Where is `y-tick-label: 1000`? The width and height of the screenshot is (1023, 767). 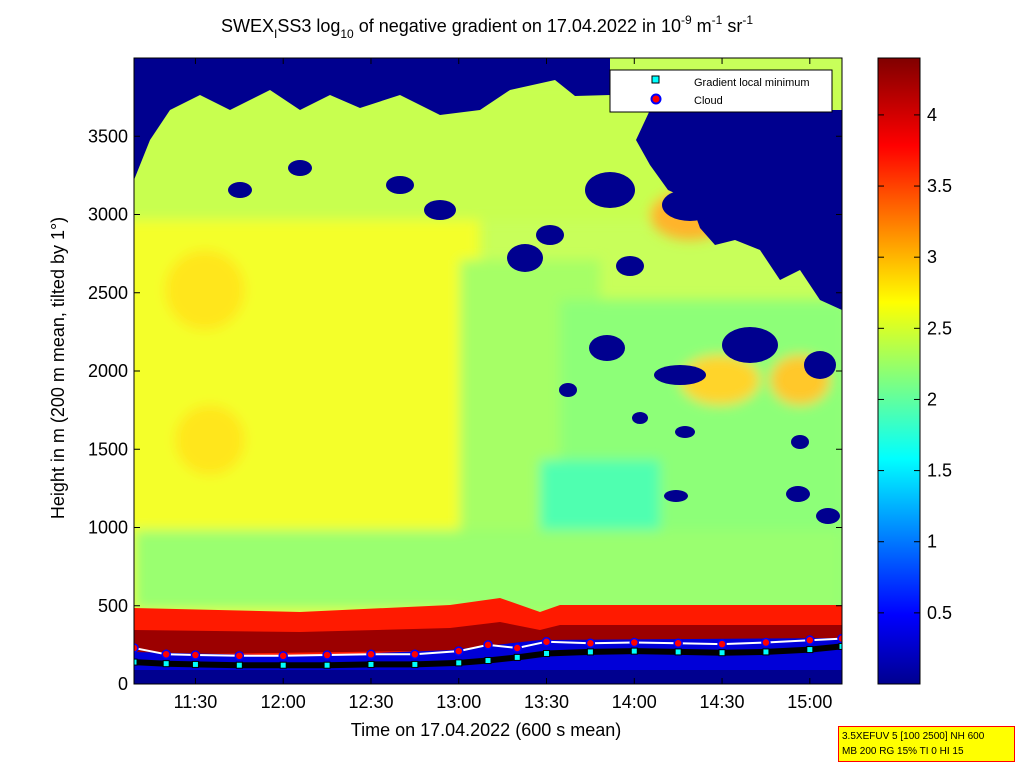
y-tick-label: 1000 is located at coordinates (108, 528).